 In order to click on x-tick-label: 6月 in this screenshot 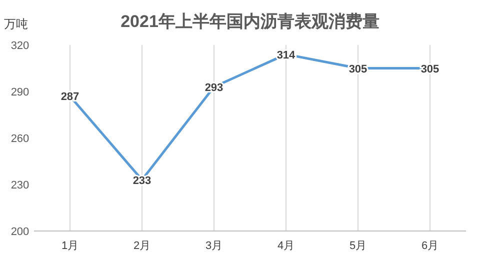, I will do `click(430, 246)`.